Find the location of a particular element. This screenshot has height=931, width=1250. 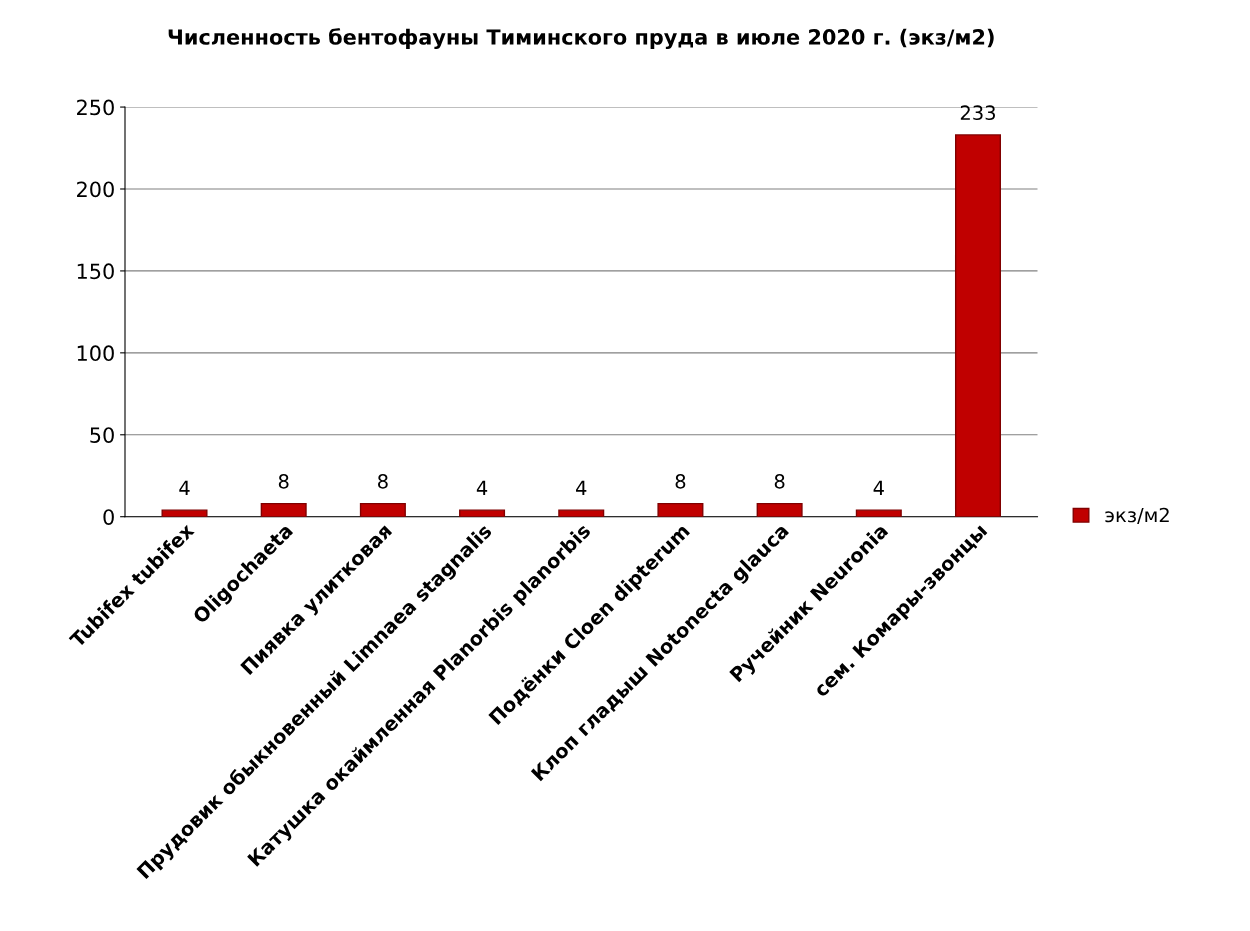

data-label: 233 is located at coordinates (977, 113).